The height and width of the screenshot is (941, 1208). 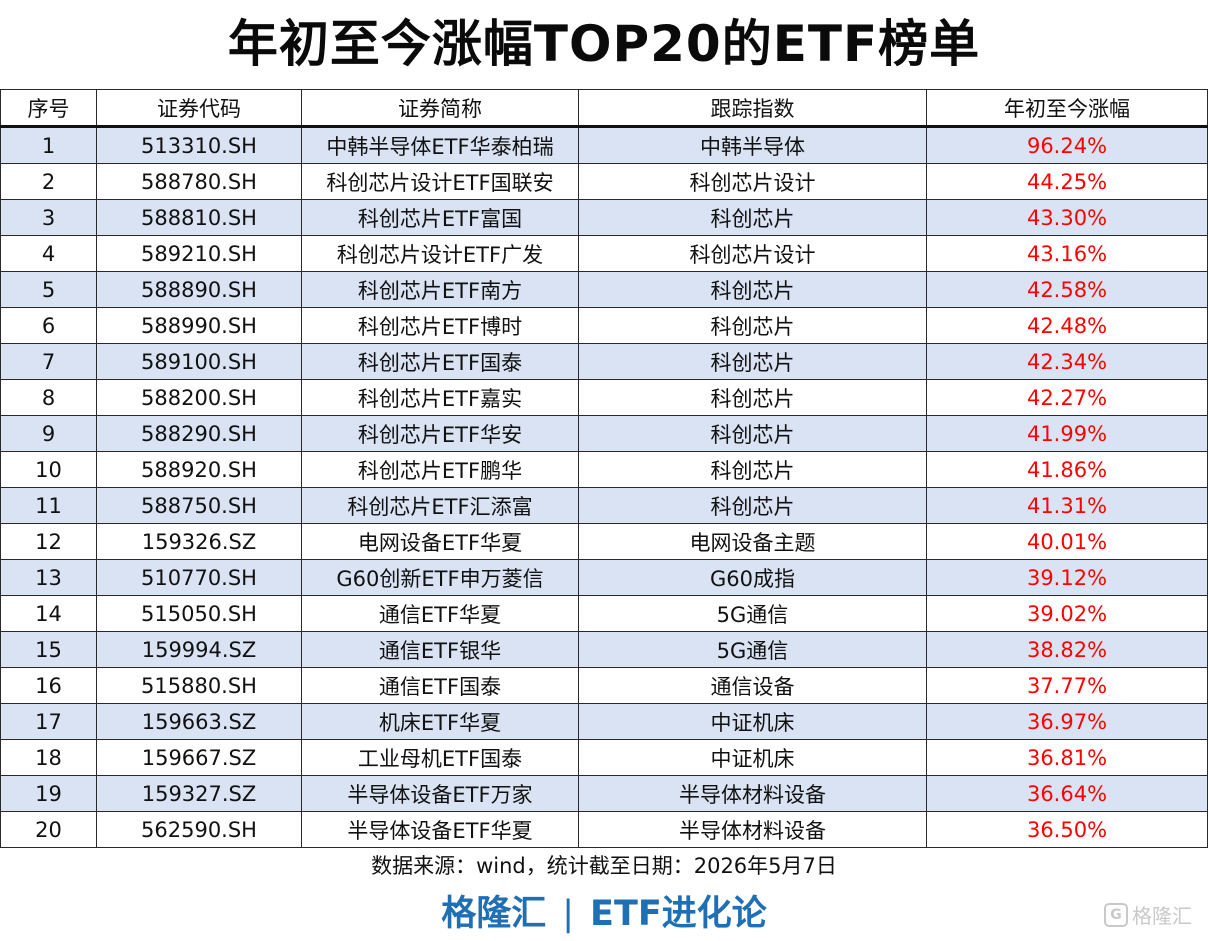 I want to click on row-name: 半导体设备ETF万家, so click(x=440, y=793).